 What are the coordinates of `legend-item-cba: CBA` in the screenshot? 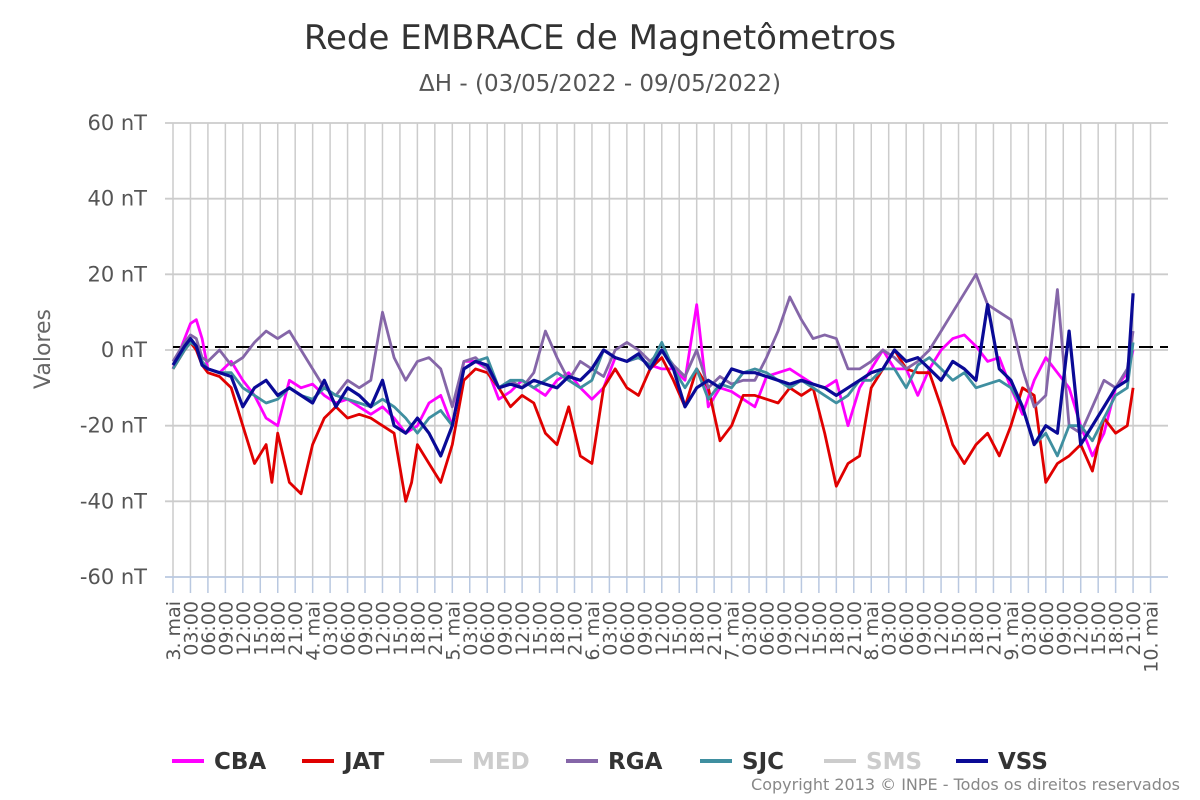 It's located at (219, 762).